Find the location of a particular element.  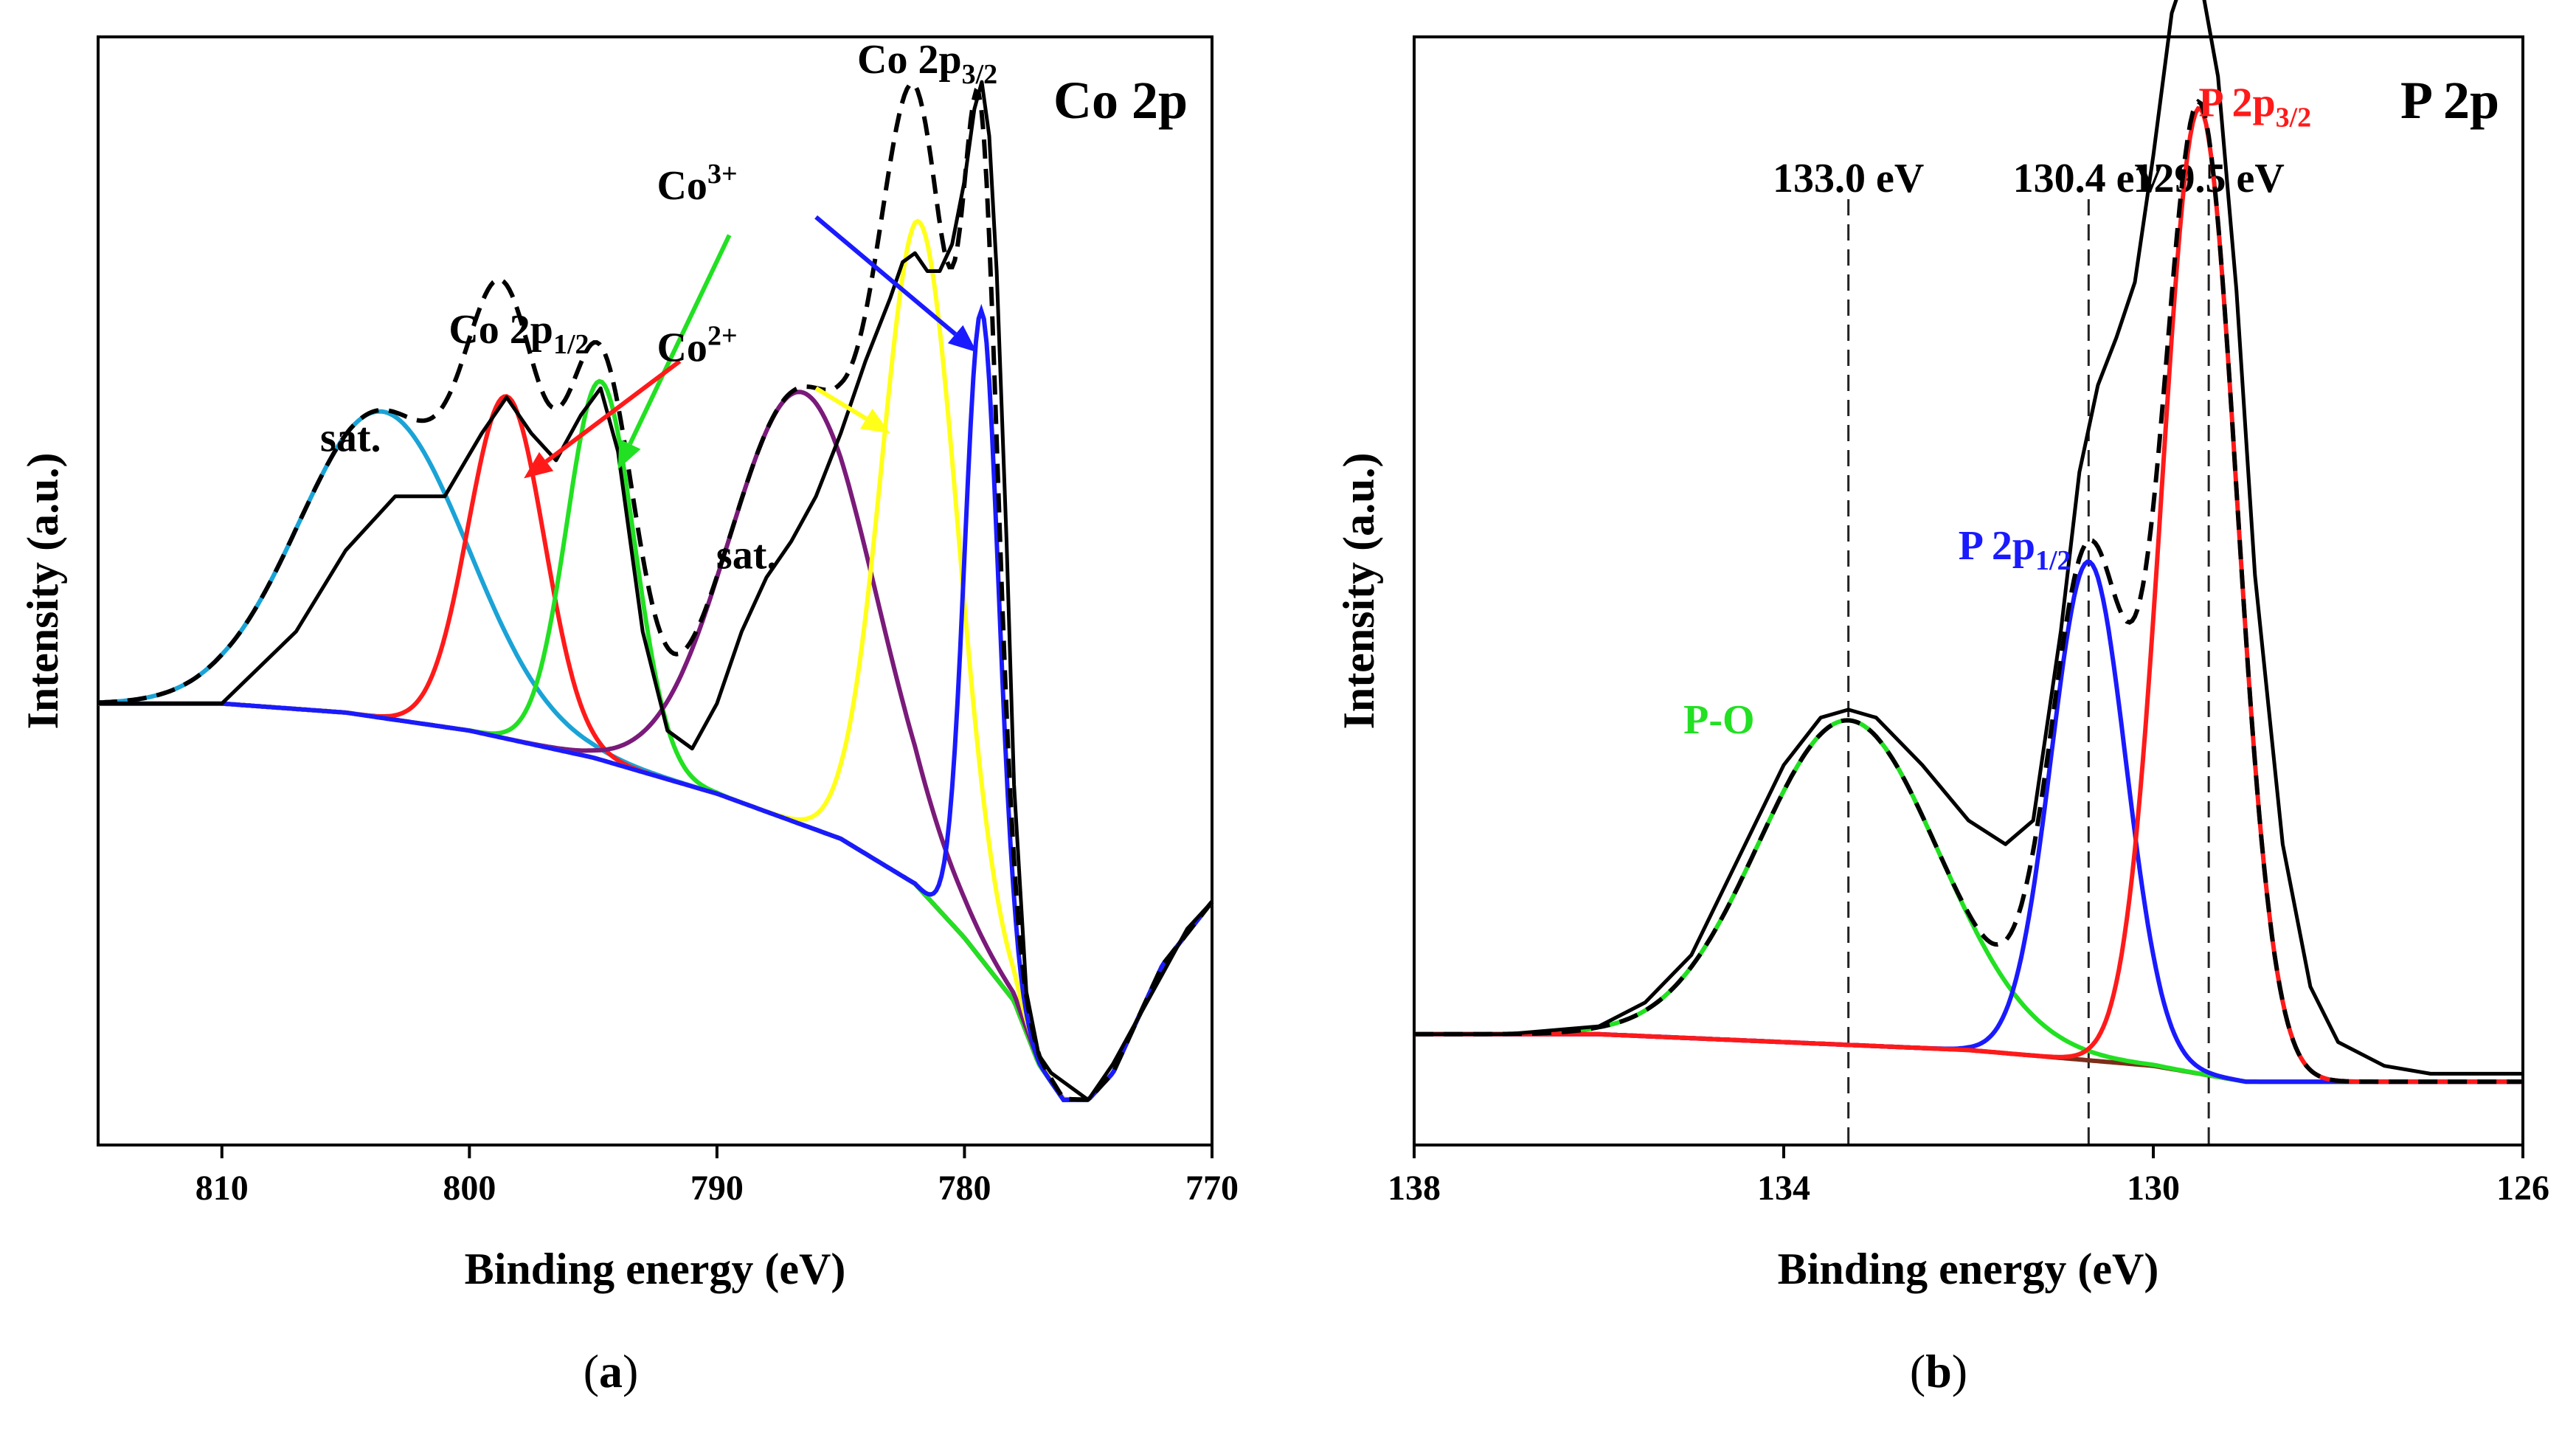

panel-a-arrow-3-shaft is located at coordinates (841, 403).